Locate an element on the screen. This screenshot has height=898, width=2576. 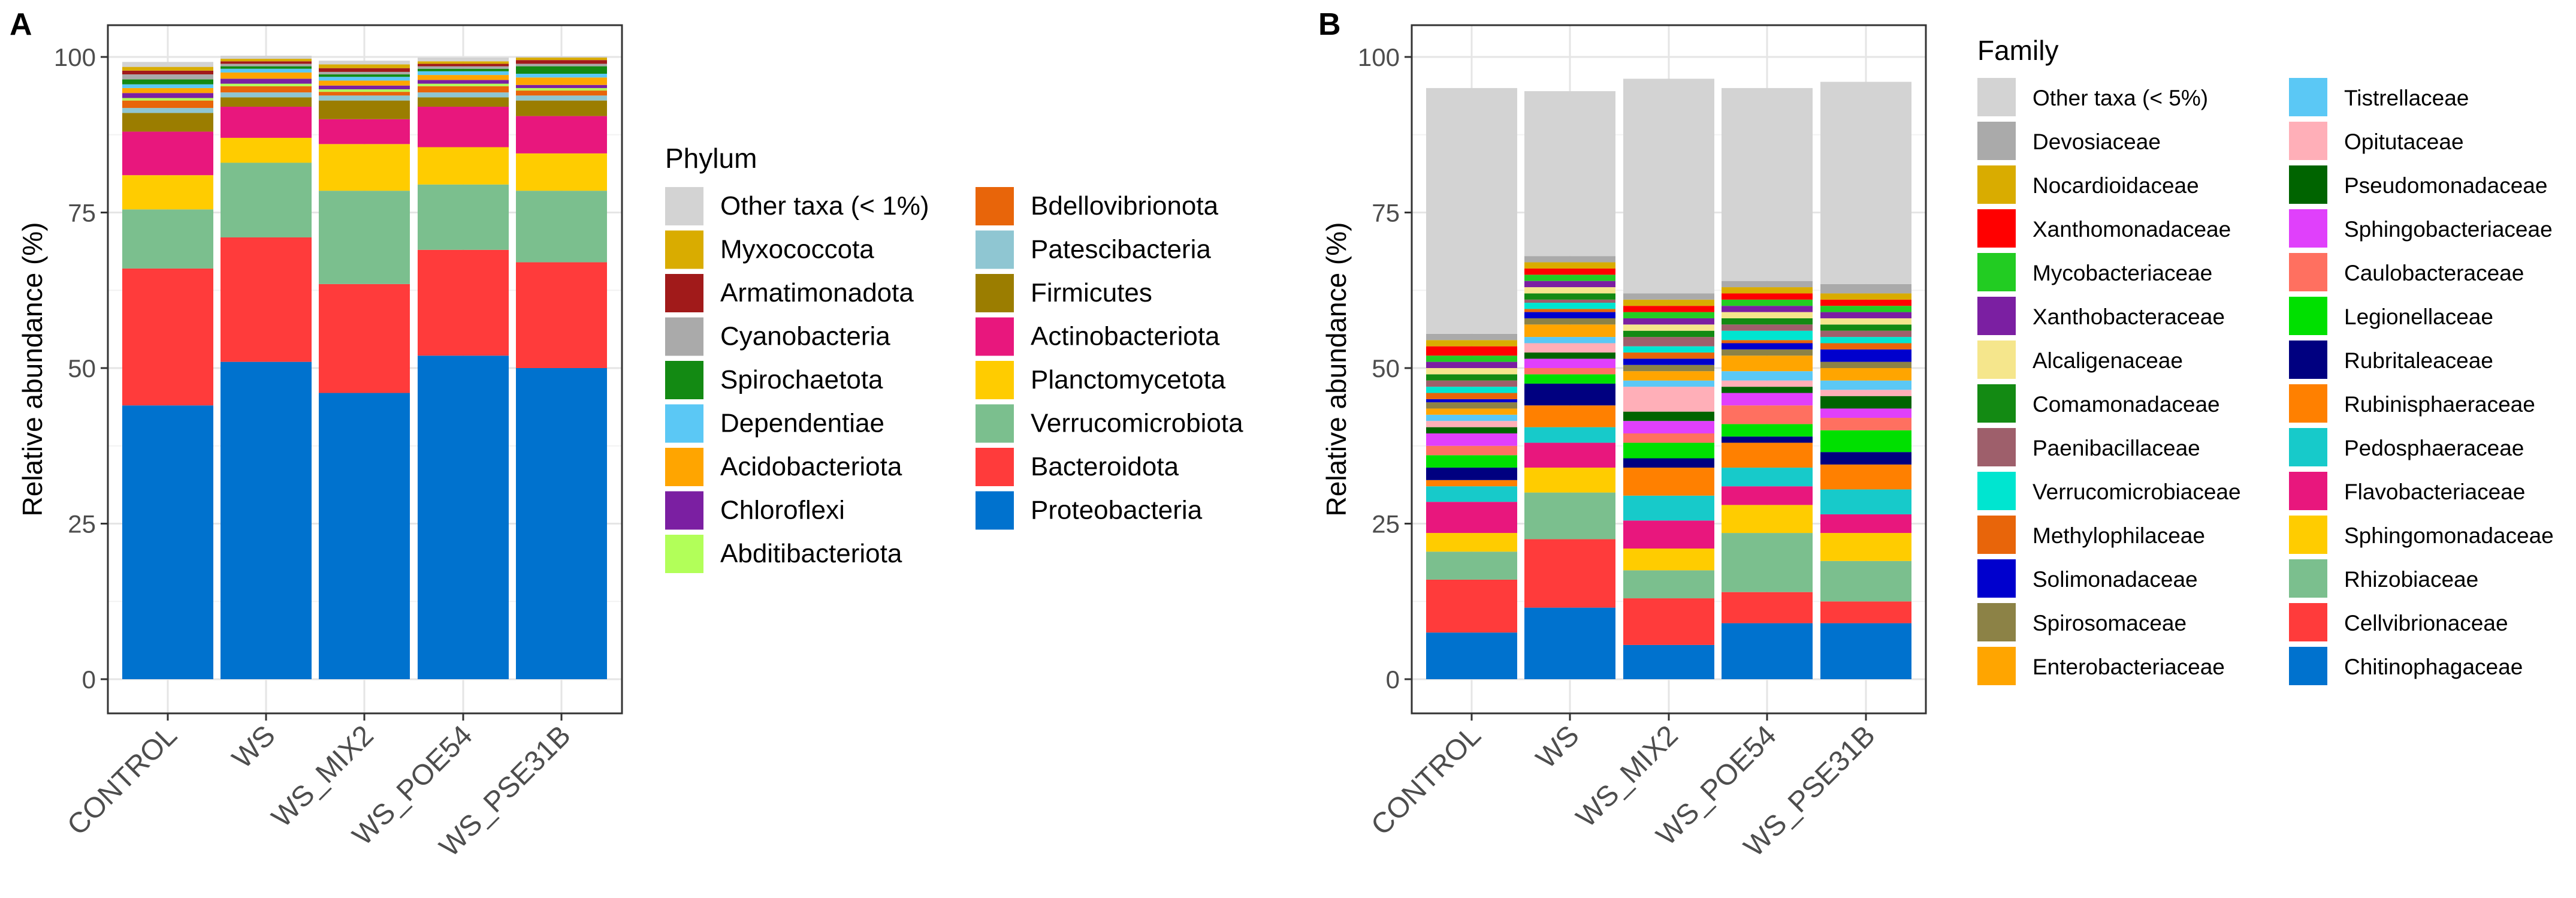
bar-segment-ws-poe54-xanthomonadaceae is located at coordinates (1768, 296).